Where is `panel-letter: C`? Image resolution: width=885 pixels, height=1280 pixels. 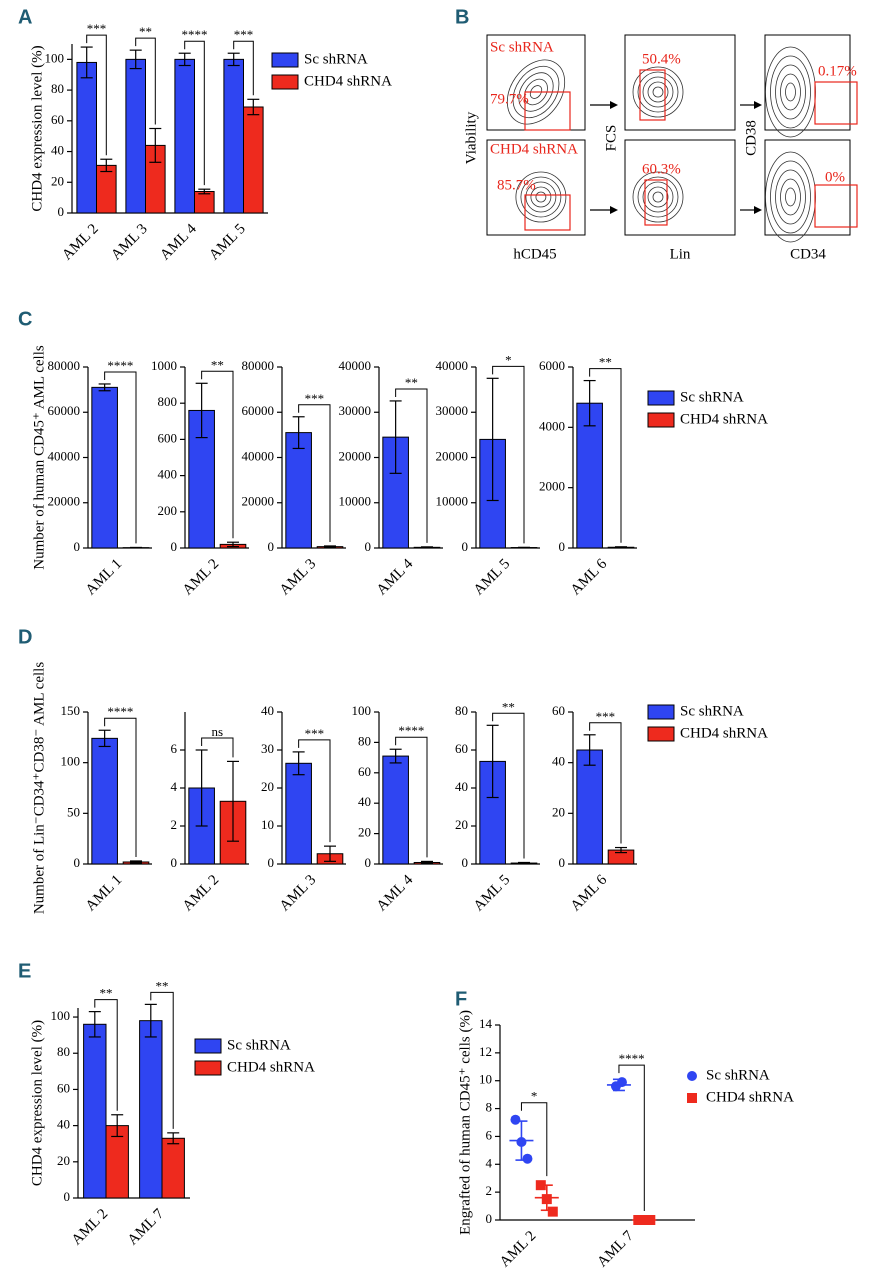 panel-letter: C is located at coordinates (25, 319).